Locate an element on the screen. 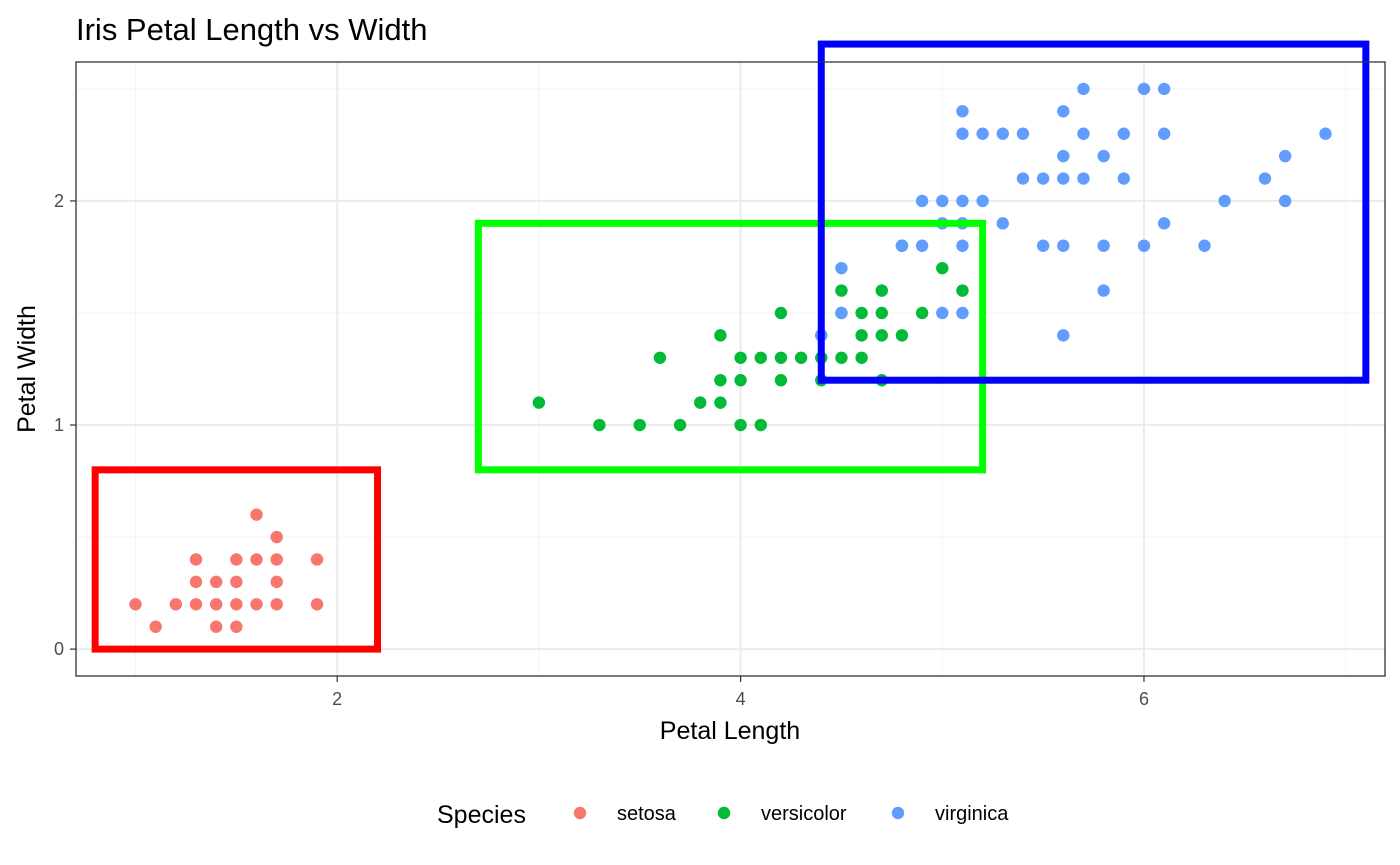 Image resolution: width=1400 pixels, height=865 pixels. y-tick-label: 1 is located at coordinates (59, 425).